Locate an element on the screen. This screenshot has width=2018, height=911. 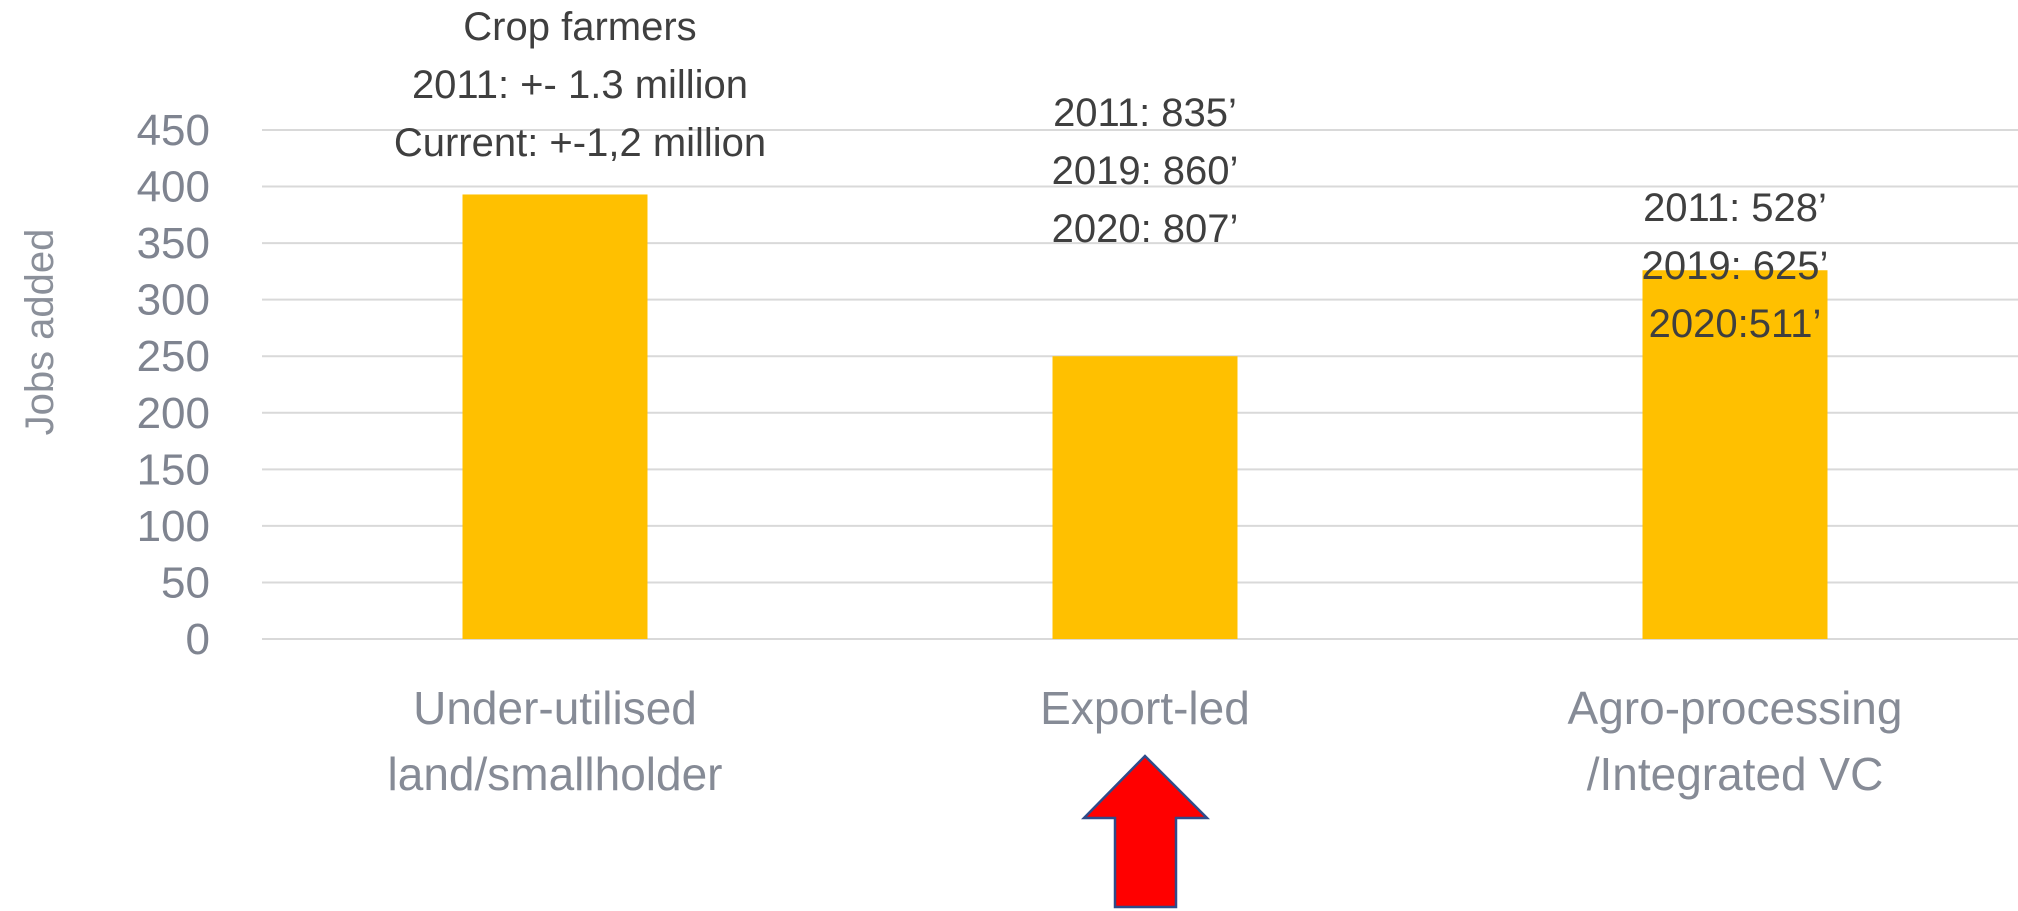
y-axis-title: Jobs added is located at coordinates (40, 332).